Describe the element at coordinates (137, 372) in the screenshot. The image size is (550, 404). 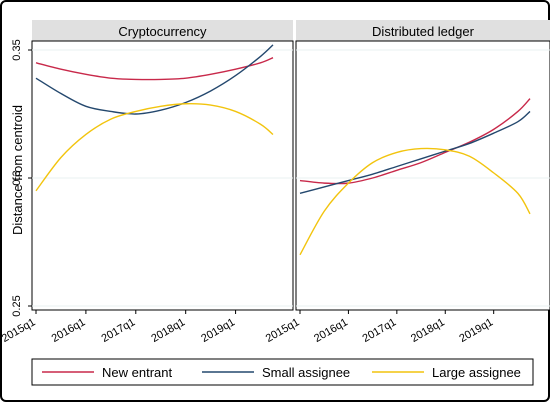
I see `legend-label-new-entrant: New entrant` at that location.